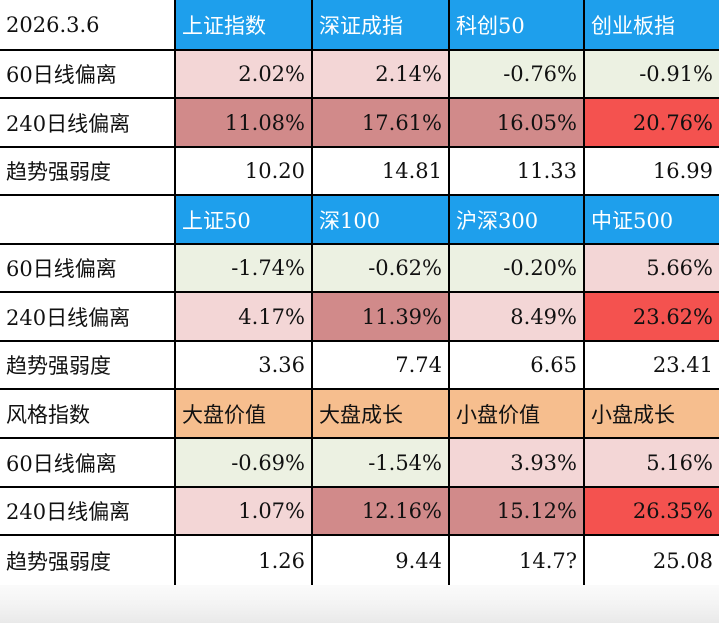  Describe the element at coordinates (359, 604) in the screenshot. I see `page-footer-fade` at that location.